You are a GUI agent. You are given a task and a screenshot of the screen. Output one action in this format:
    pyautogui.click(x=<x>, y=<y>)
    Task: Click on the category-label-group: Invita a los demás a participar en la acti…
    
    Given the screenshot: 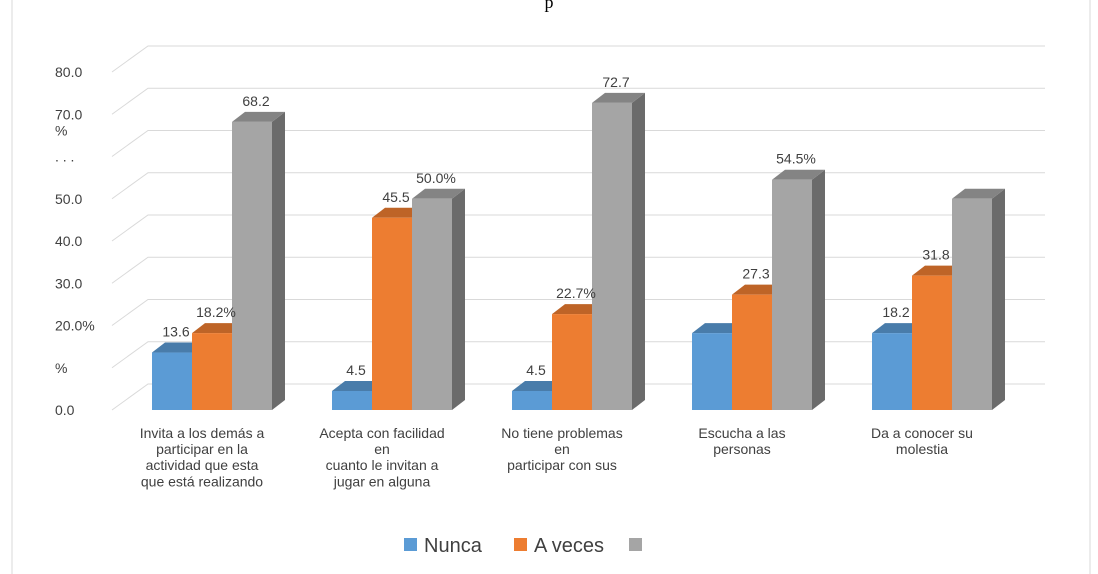 What is the action you would take?
    pyautogui.click(x=202, y=457)
    